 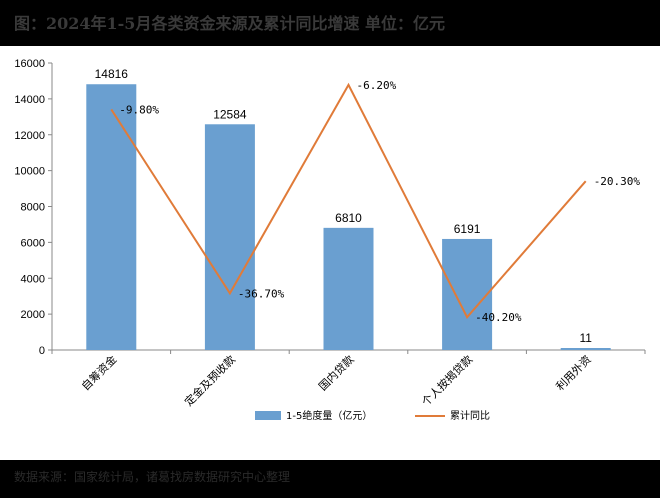 What do you see at coordinates (336, 372) in the screenshot?
I see `category-label: 国内贷款` at bounding box center [336, 372].